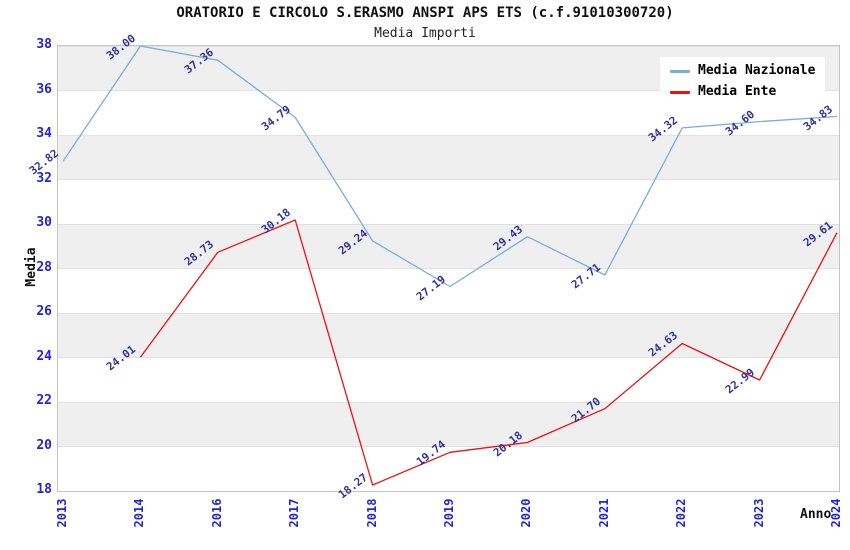 Image resolution: width=850 pixels, height=550 pixels. I want to click on x-axis-title: Anno, so click(816, 514).